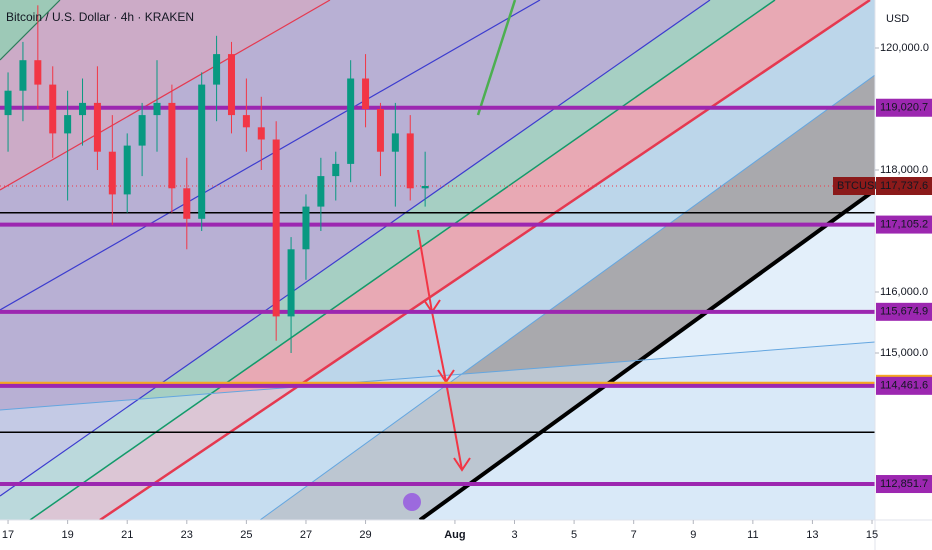 The image size is (932, 550). Describe the element at coordinates (306, 535) in the screenshot. I see `x-tick-label: 27` at that location.